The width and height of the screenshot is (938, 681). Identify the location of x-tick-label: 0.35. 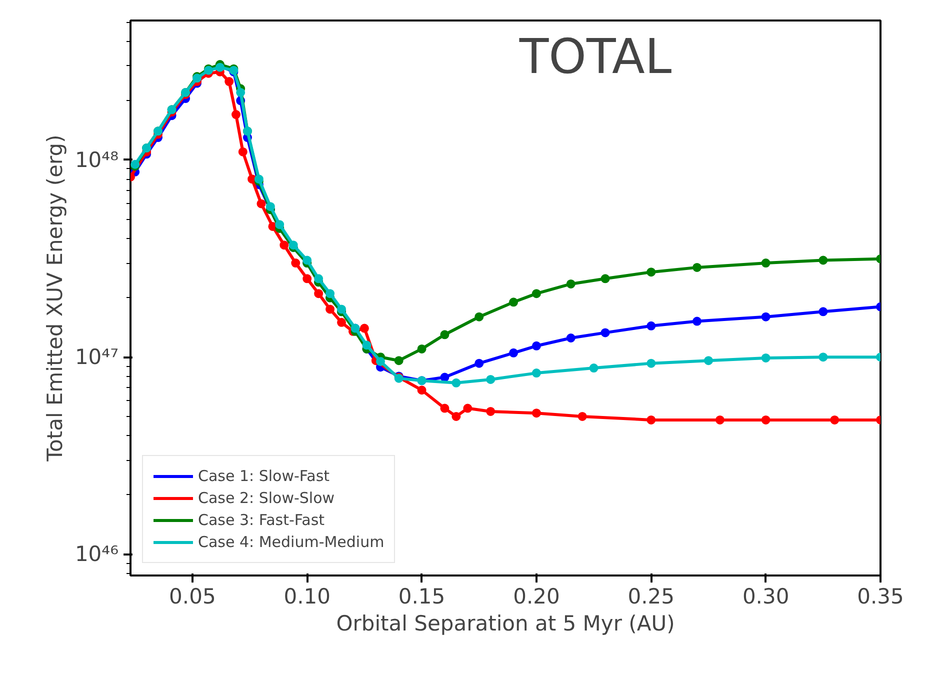
(880, 596).